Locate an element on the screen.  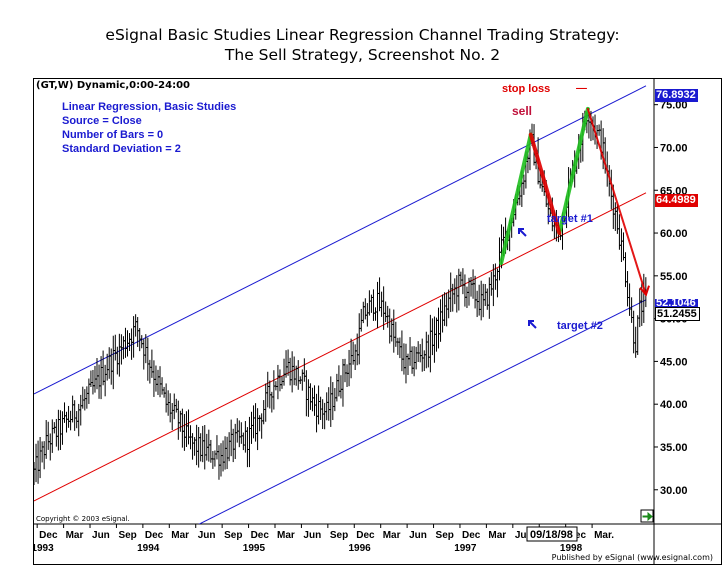
study-info-line-2: Source = Close is located at coordinates (102, 121).